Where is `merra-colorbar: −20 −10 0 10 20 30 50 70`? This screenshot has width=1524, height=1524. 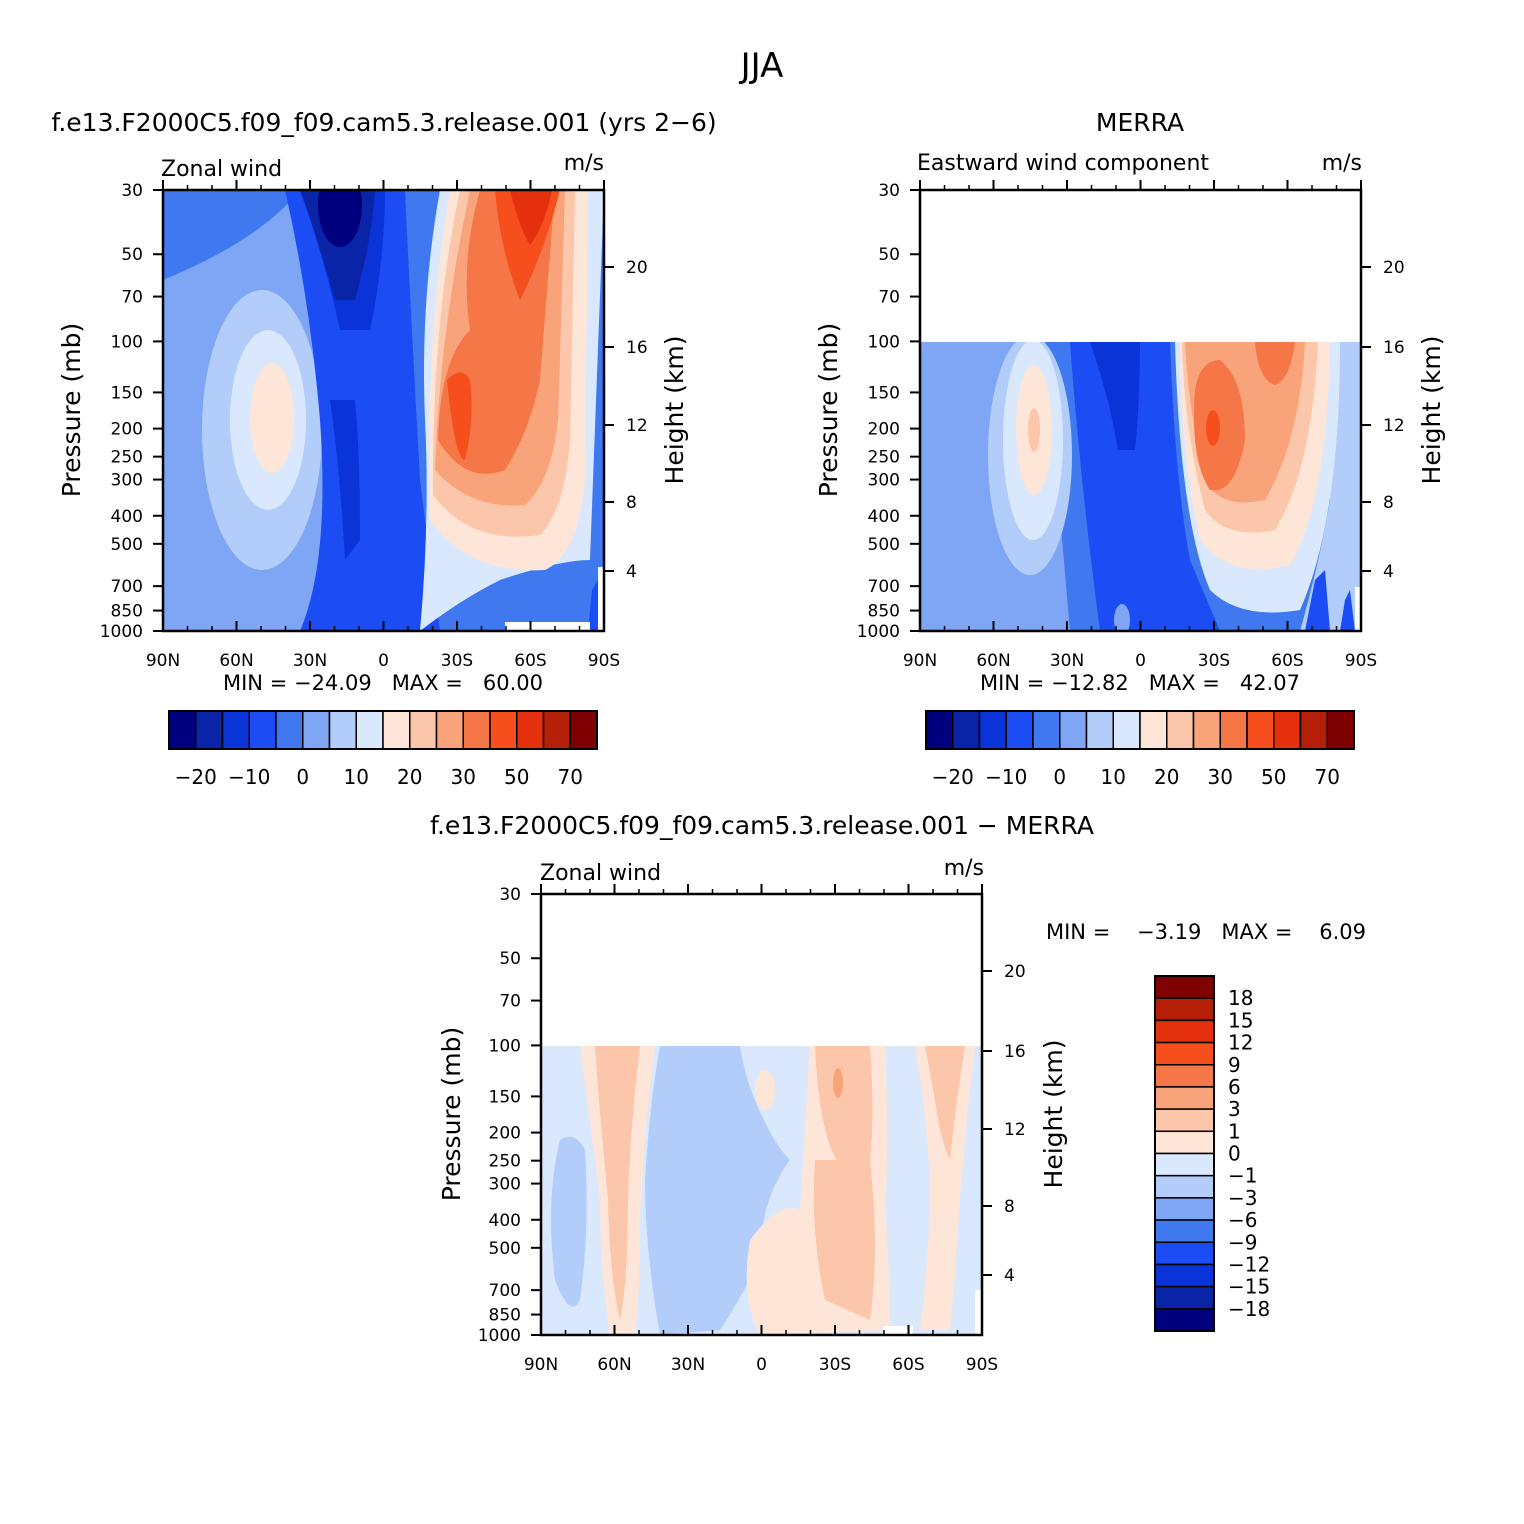 merra-colorbar: −20 −10 0 10 20 30 50 70 is located at coordinates (1140, 749).